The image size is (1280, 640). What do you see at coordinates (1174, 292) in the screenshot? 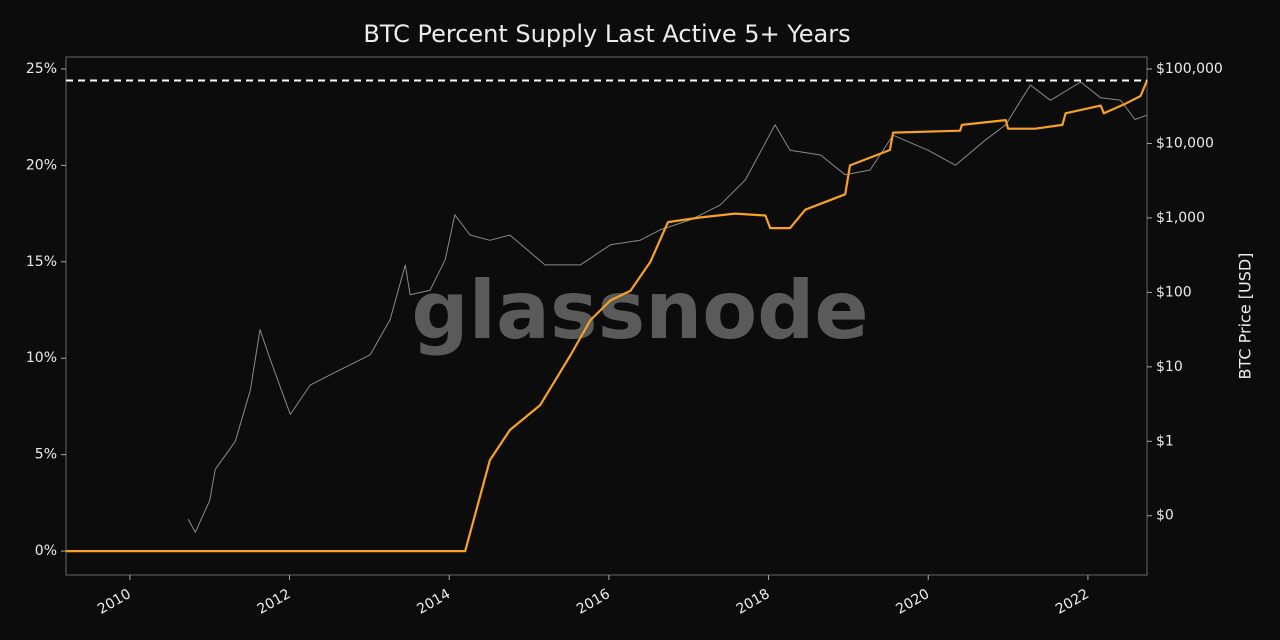
I see `y2-tick-label: $100` at bounding box center [1174, 292].